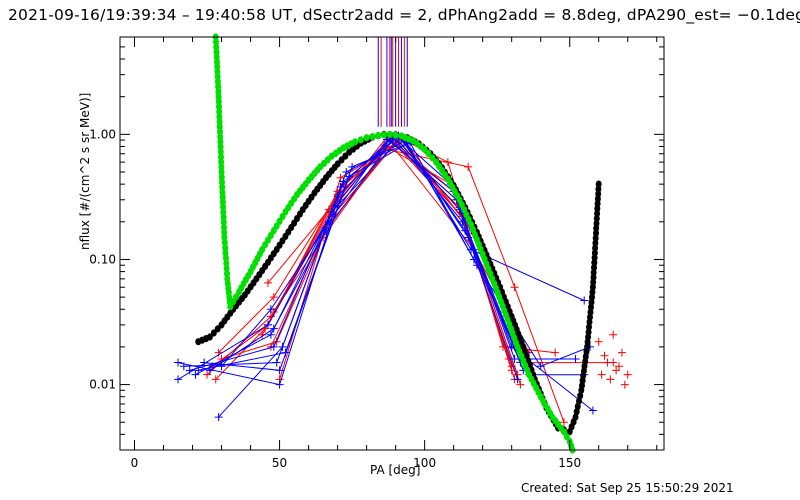 The image size is (800, 500). What do you see at coordinates (102, 134) in the screenshot?
I see `y-tick-label: 1.00` at bounding box center [102, 134].